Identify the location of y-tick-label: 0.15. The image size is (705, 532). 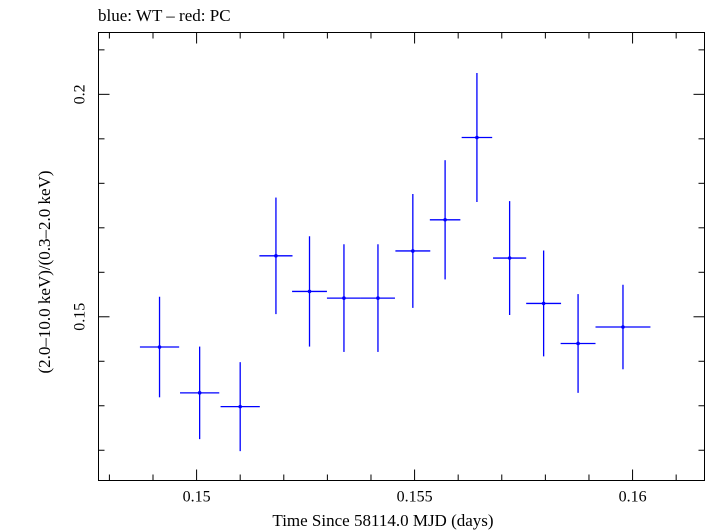
(80, 317).